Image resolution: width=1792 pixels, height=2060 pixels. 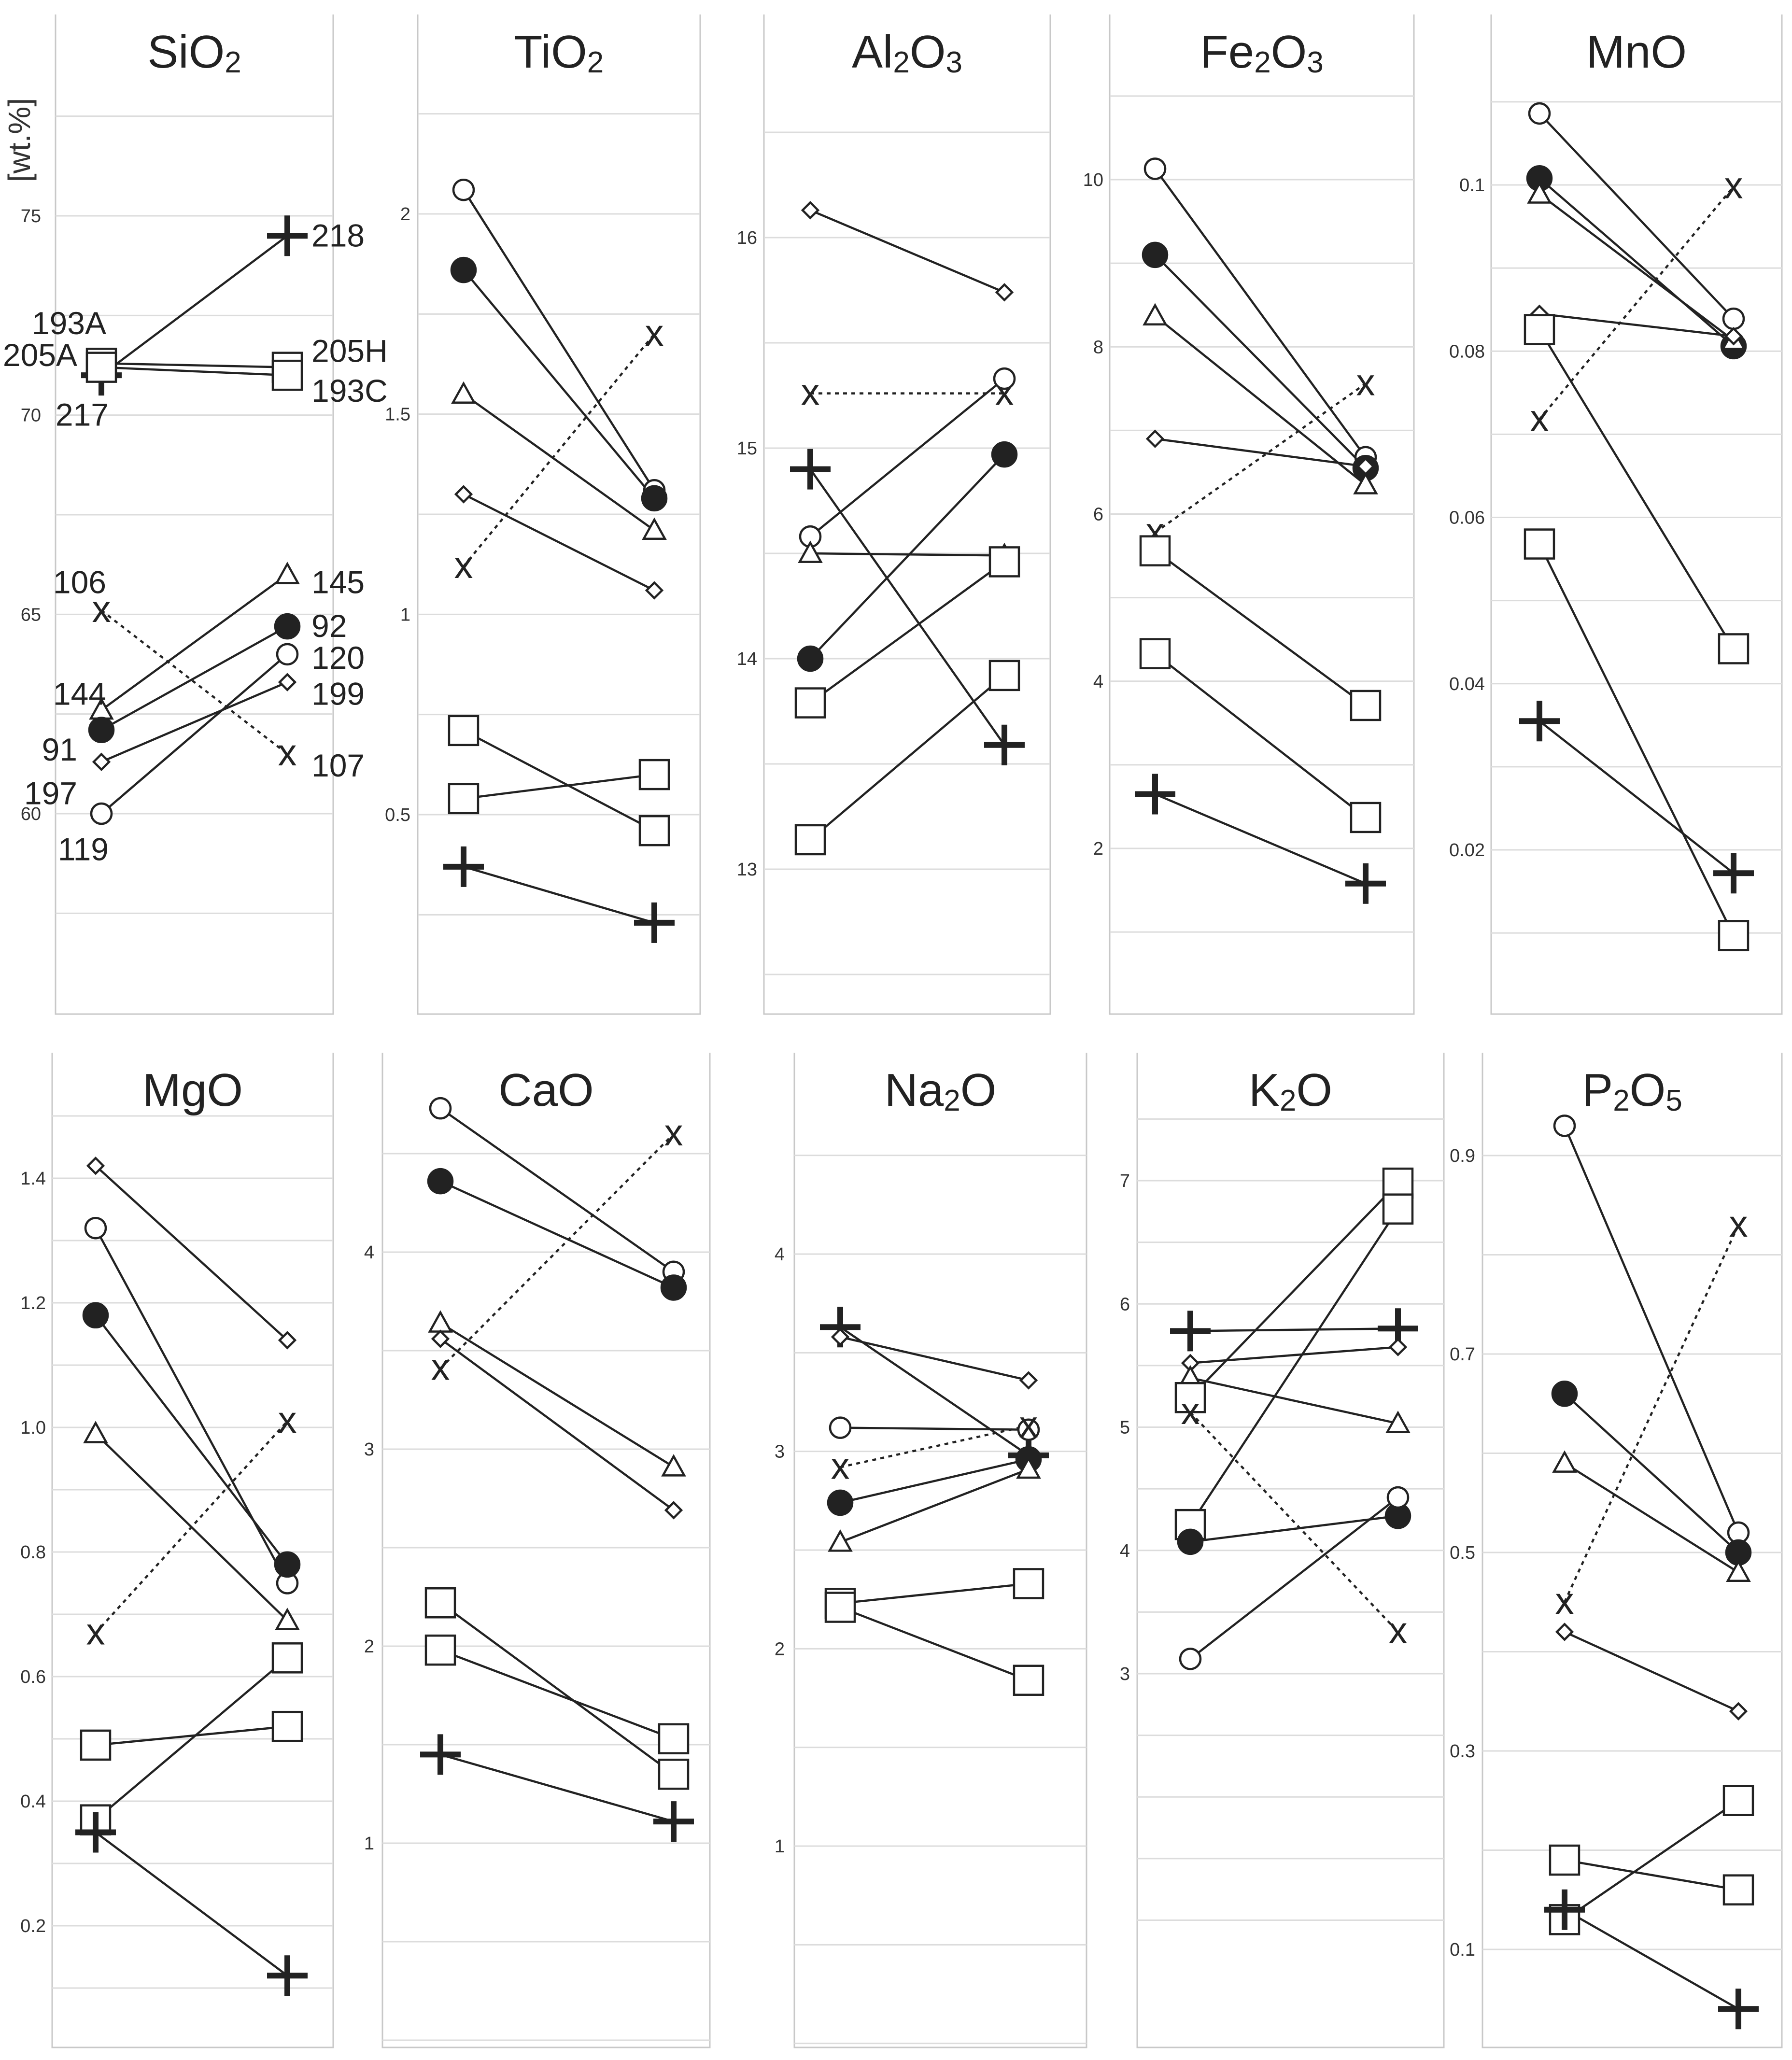 What do you see at coordinates (31, 416) in the screenshot?
I see `y-tick-label: 70` at bounding box center [31, 416].